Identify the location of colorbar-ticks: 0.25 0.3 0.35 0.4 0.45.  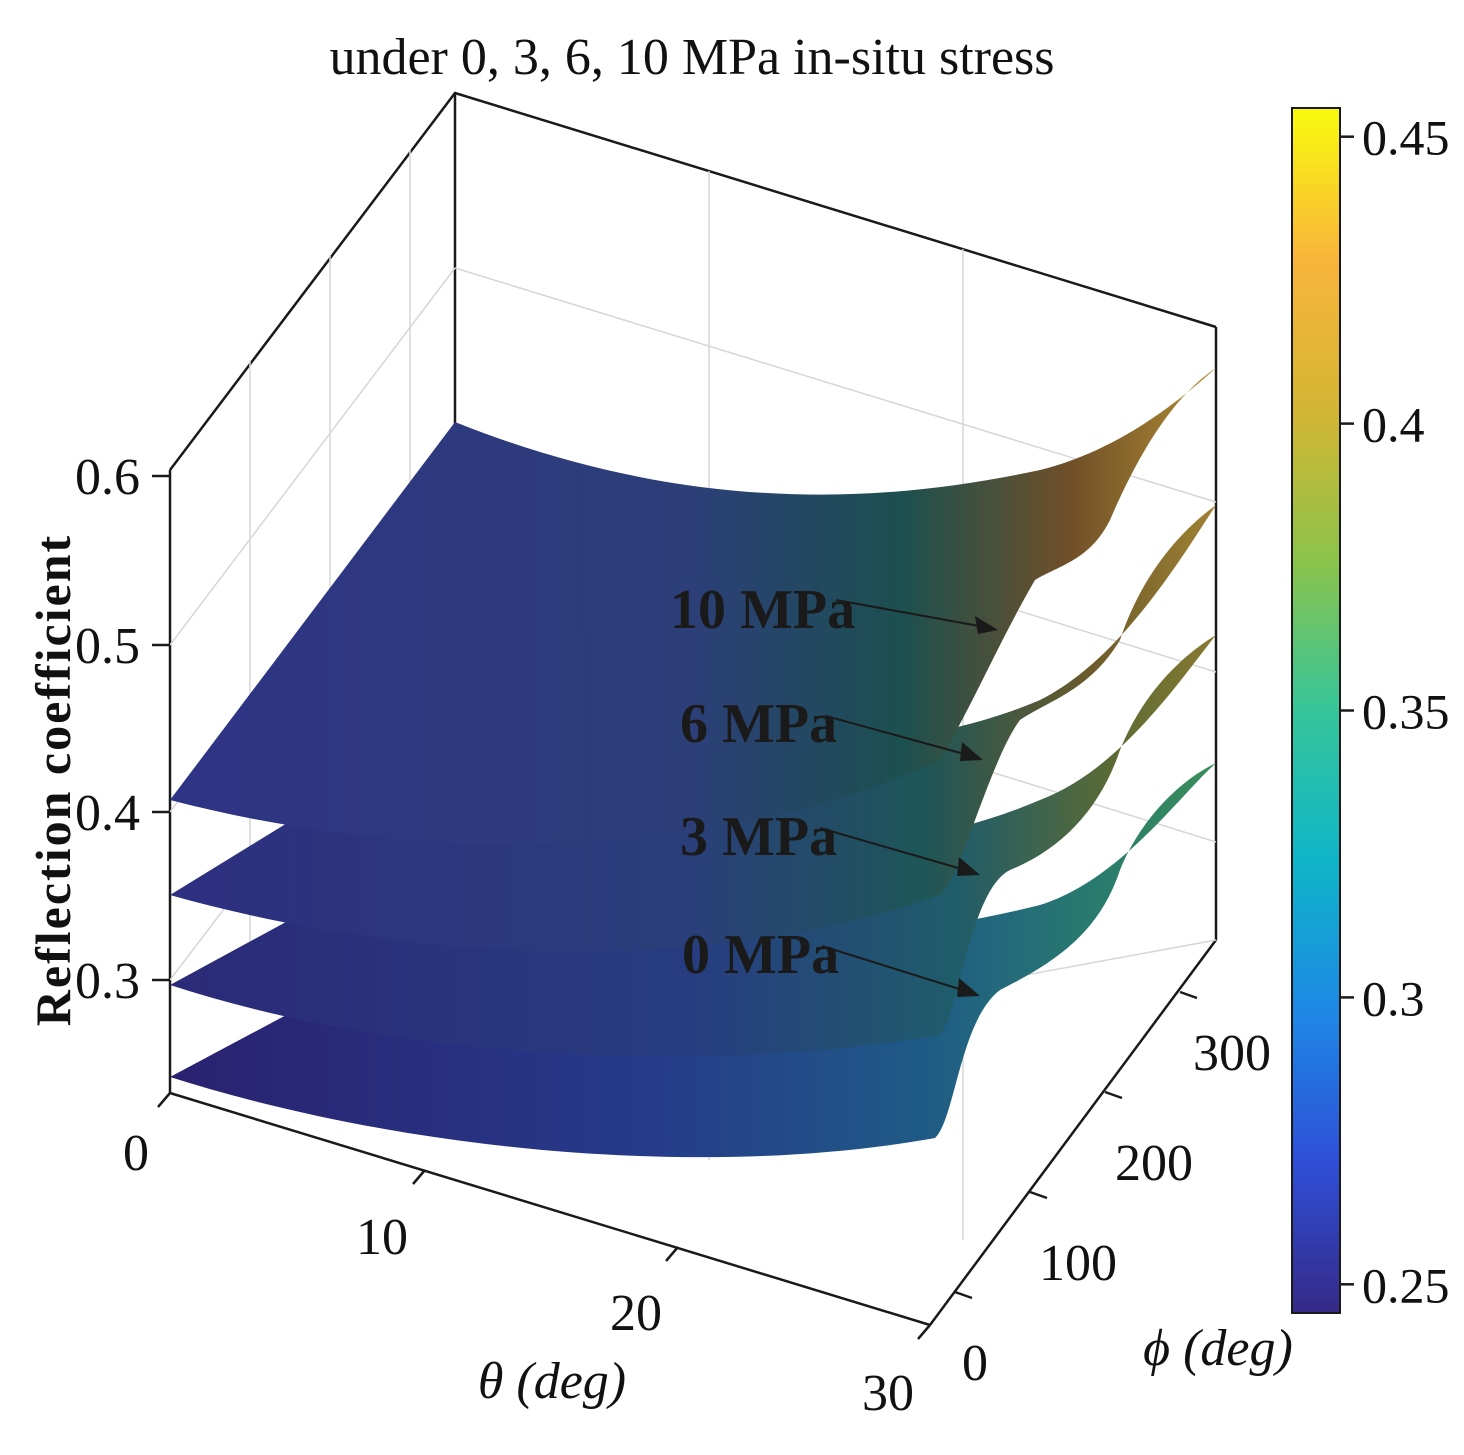
(1395, 711).